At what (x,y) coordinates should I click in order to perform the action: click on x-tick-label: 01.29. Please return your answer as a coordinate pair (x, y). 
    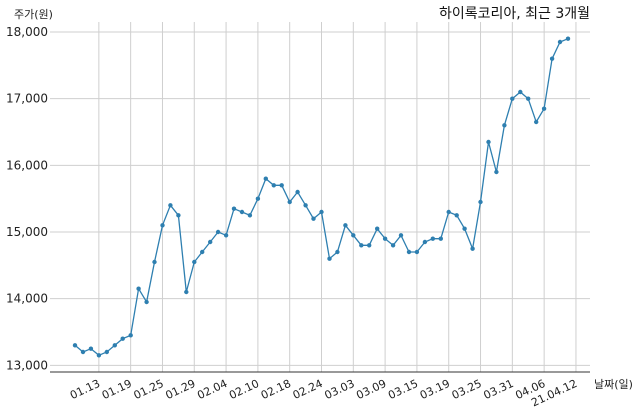
    Looking at the image, I should click on (180, 389).